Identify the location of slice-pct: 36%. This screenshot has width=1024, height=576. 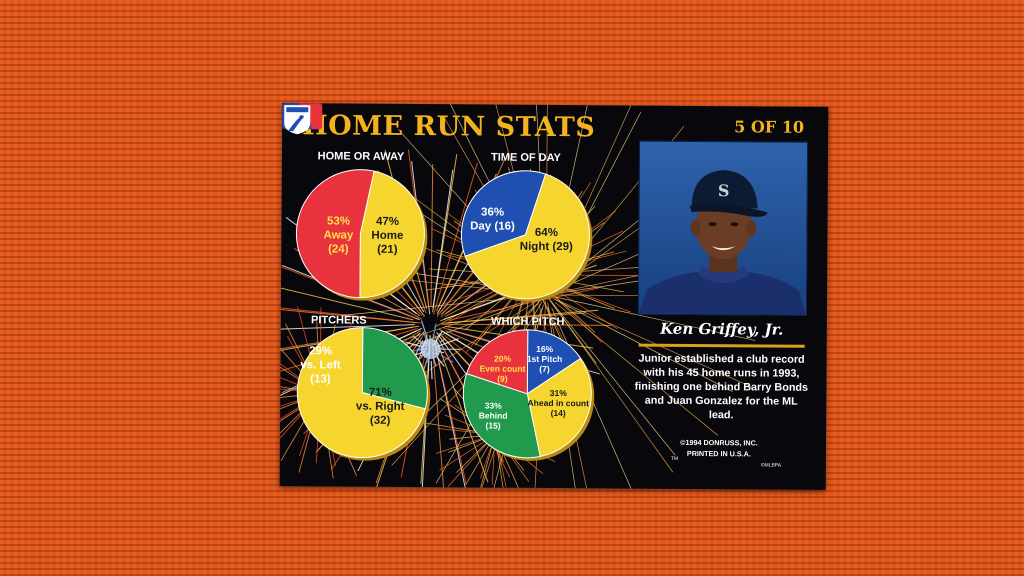
(493, 212).